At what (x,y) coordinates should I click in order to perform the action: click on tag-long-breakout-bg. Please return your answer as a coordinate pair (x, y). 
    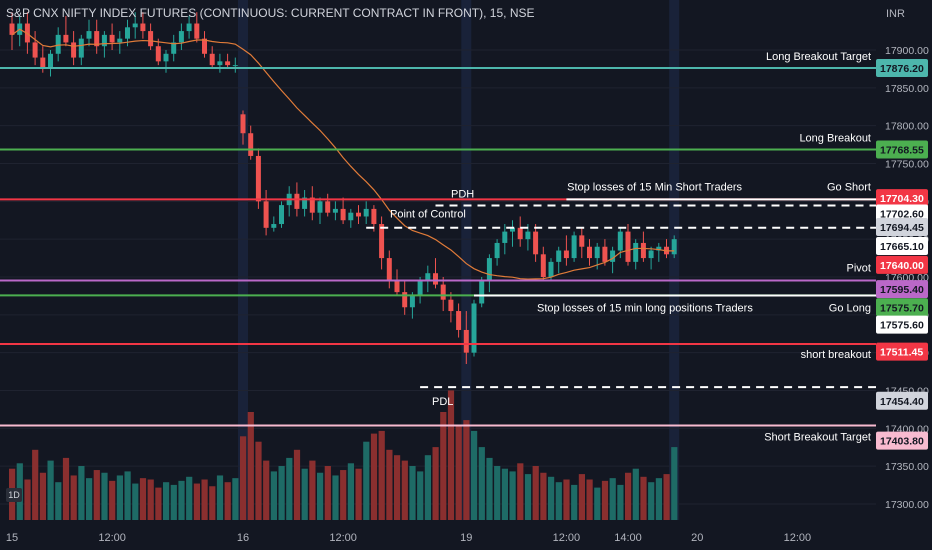
    Looking at the image, I should click on (902, 149).